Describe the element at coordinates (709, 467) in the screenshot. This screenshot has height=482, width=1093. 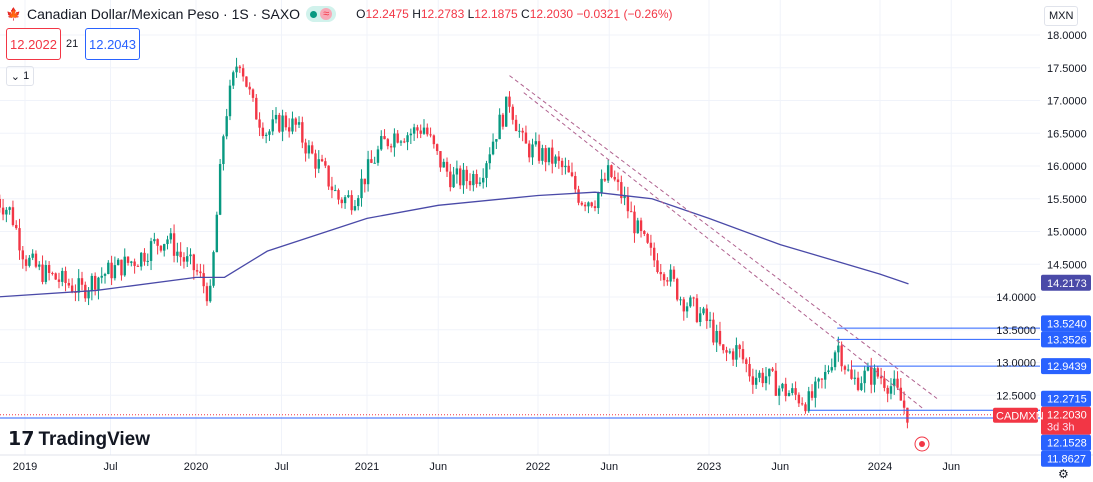
I see `x-axis-label: 2023` at that location.